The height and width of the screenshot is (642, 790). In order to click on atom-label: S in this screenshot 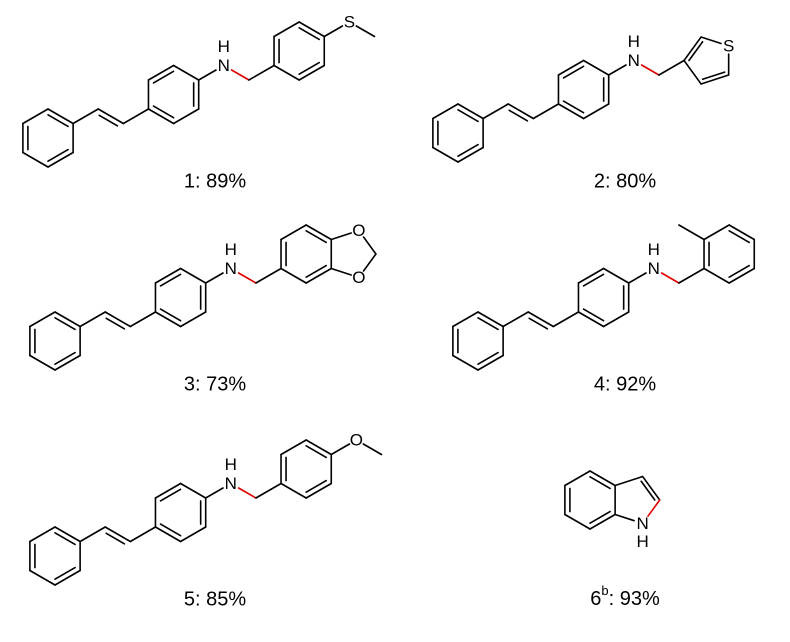, I will do `click(349, 22)`.